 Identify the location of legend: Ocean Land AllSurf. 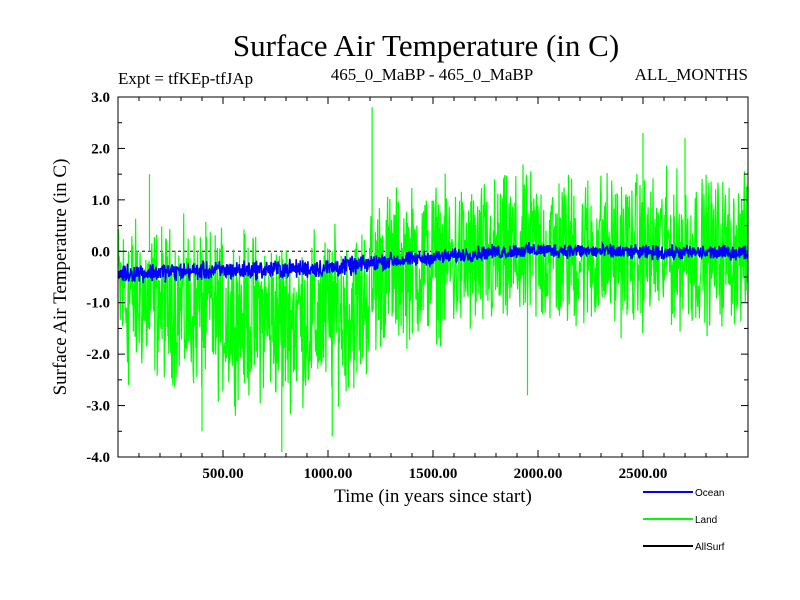
(684, 520).